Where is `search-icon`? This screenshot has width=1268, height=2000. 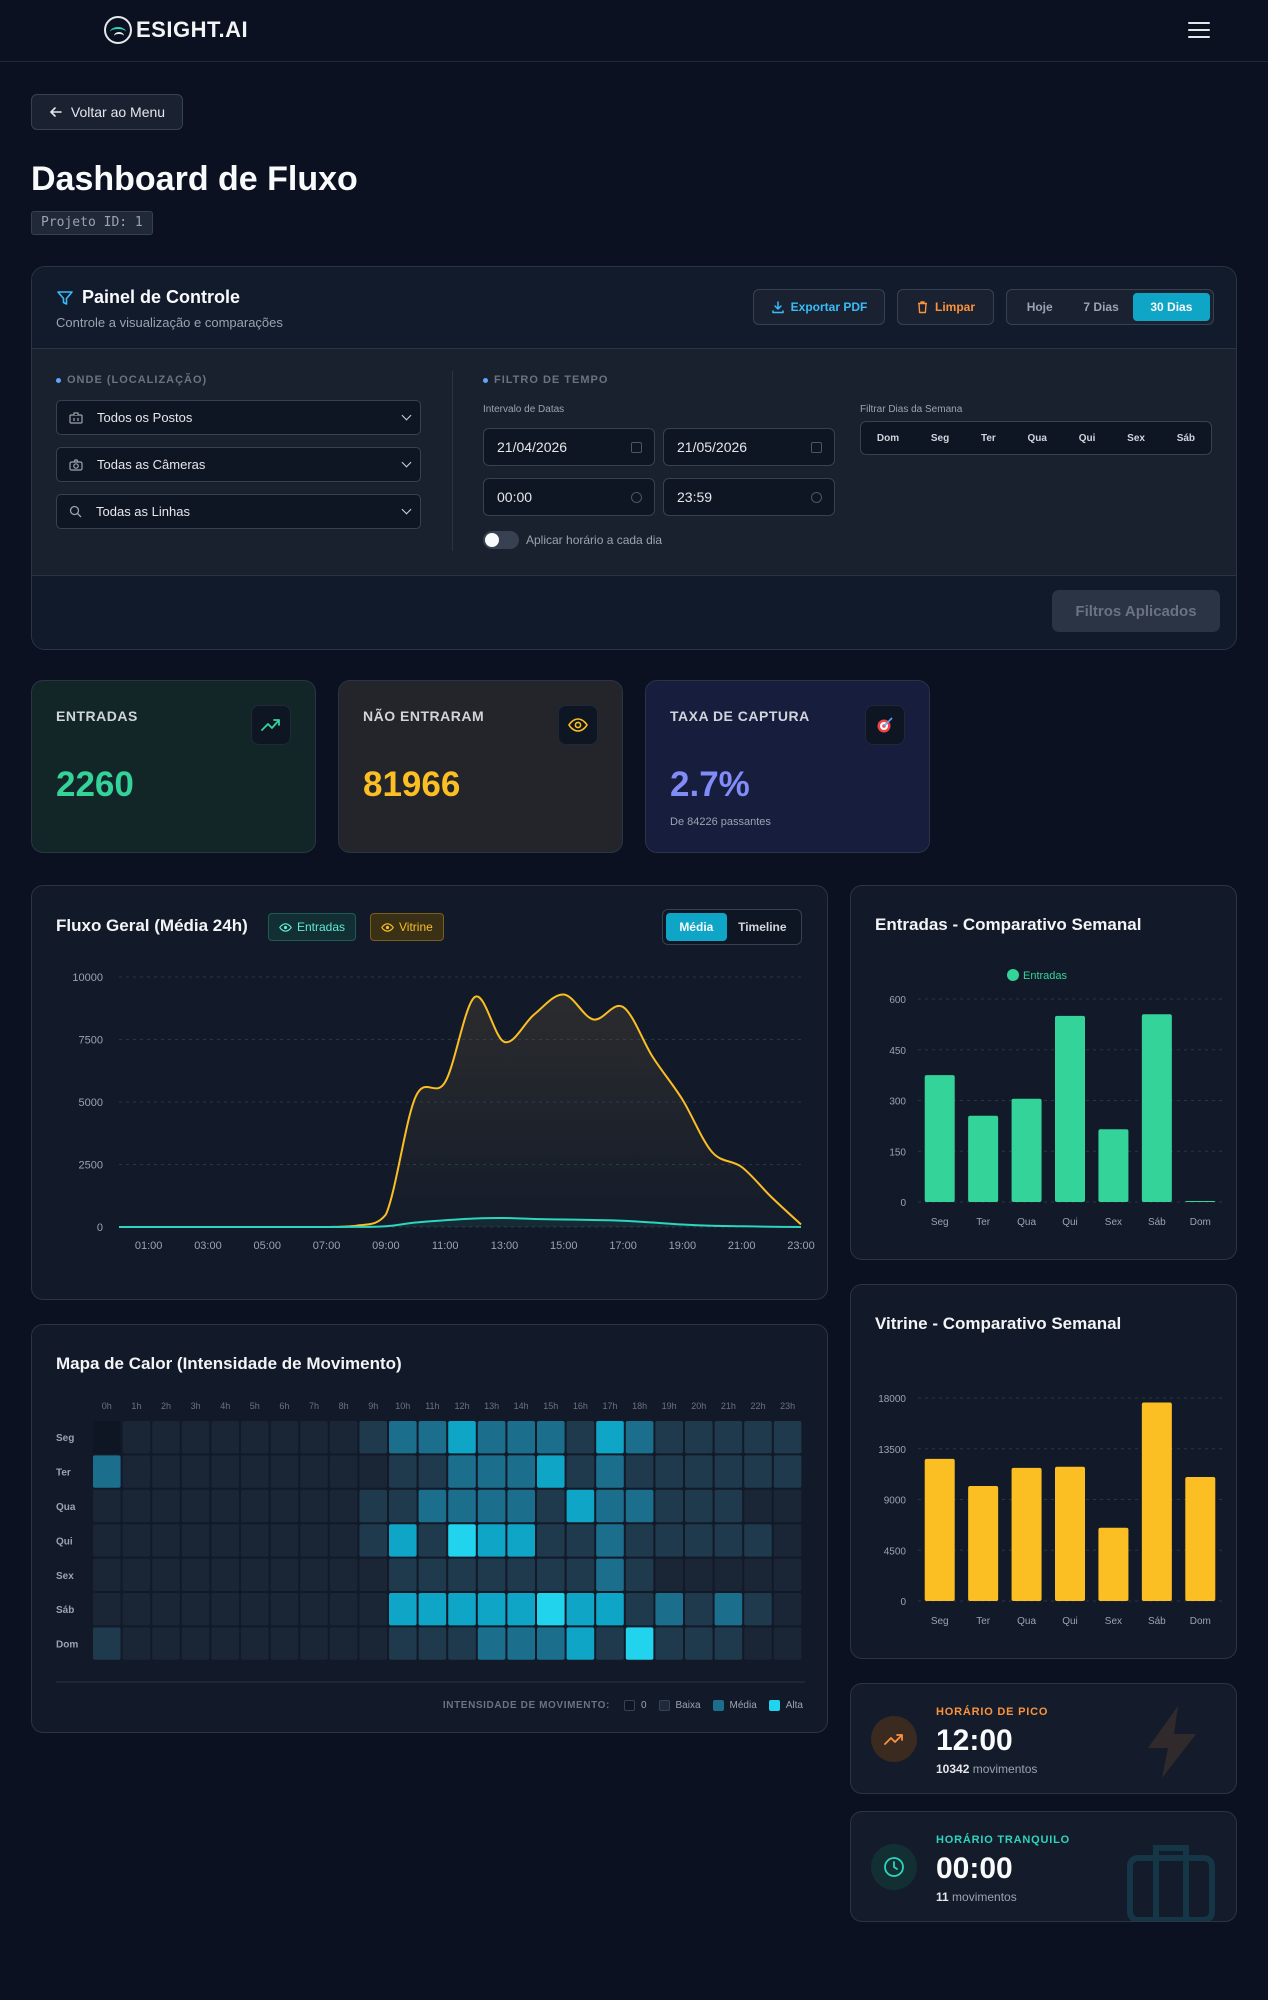 search-icon is located at coordinates (75, 511).